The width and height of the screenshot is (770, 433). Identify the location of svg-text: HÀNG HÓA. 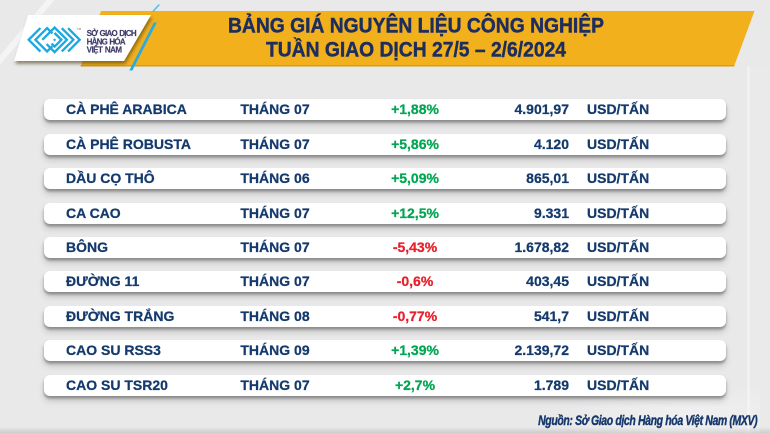
(106, 42).